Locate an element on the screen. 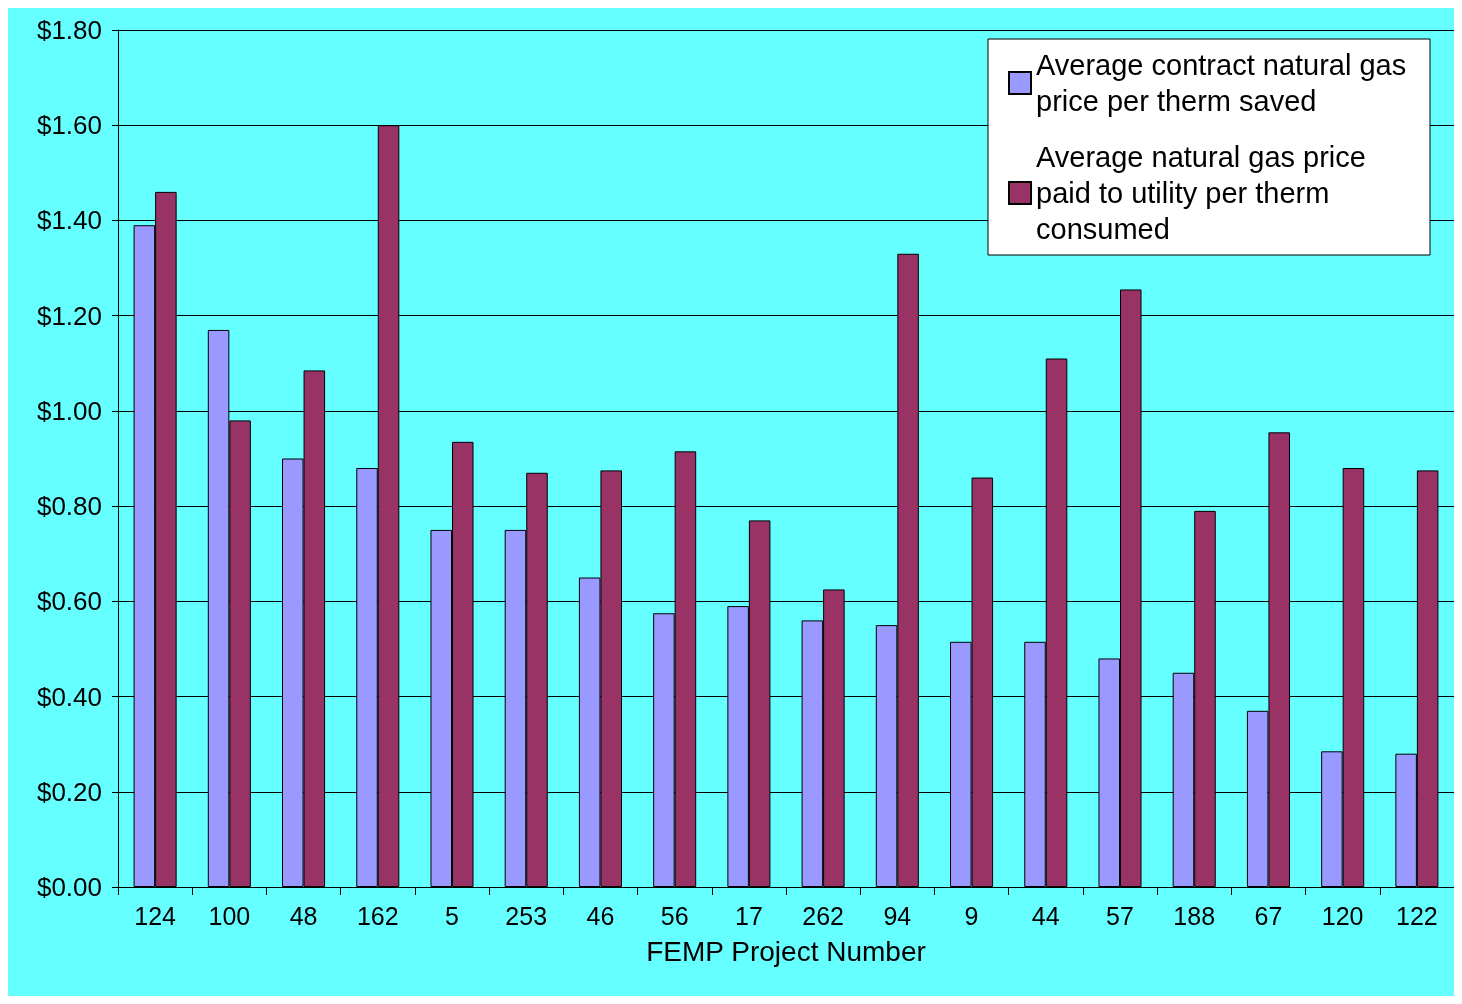 The image size is (1462, 1004). x-tick-label: 67 is located at coordinates (1268, 915).